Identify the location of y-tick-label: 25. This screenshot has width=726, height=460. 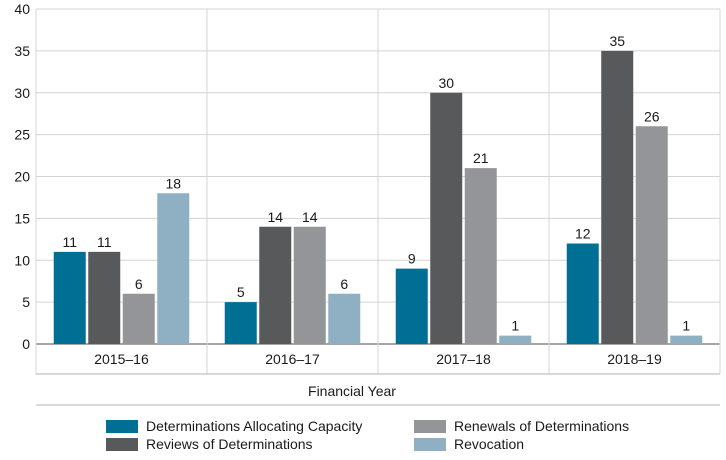
(22, 135).